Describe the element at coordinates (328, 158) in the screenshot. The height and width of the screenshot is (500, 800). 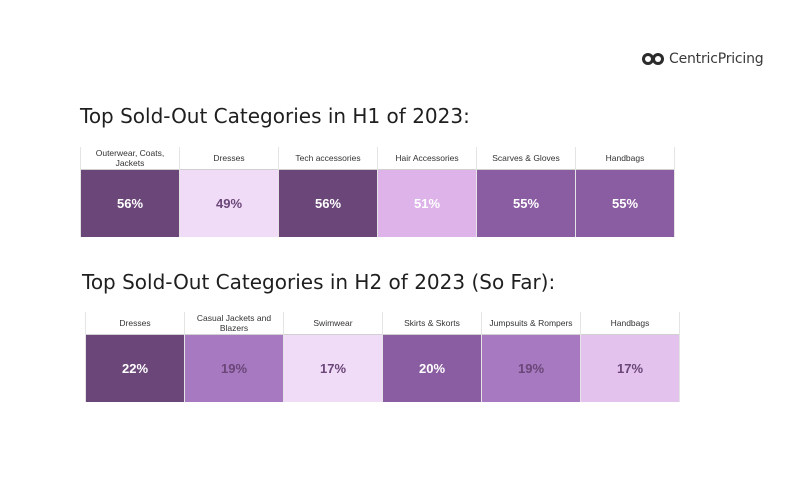
I see `category-header: Tech accessories` at that location.